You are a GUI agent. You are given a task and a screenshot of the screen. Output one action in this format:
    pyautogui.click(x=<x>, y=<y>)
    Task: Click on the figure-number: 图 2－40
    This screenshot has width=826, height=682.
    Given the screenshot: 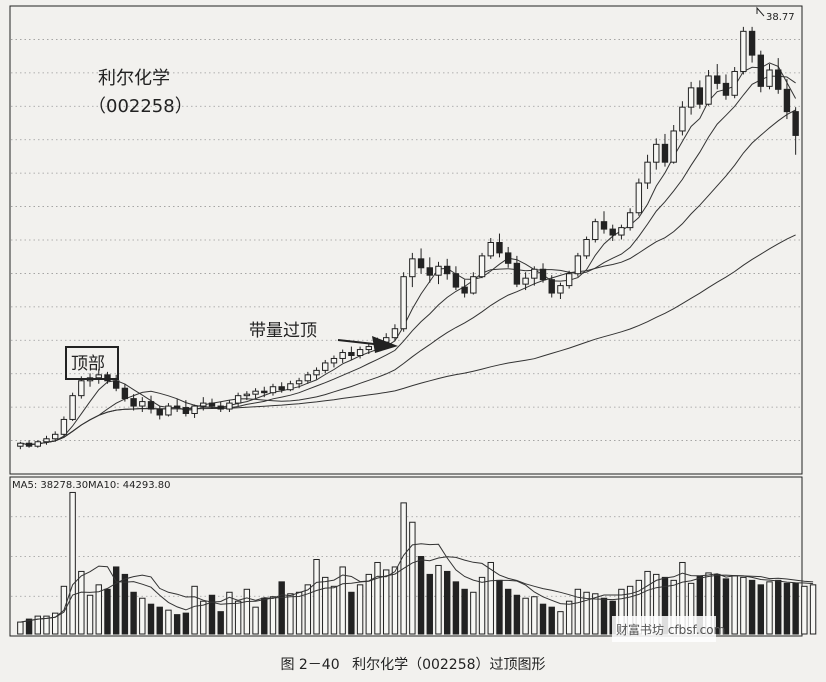 What is the action you would take?
    pyautogui.click(x=310, y=665)
    